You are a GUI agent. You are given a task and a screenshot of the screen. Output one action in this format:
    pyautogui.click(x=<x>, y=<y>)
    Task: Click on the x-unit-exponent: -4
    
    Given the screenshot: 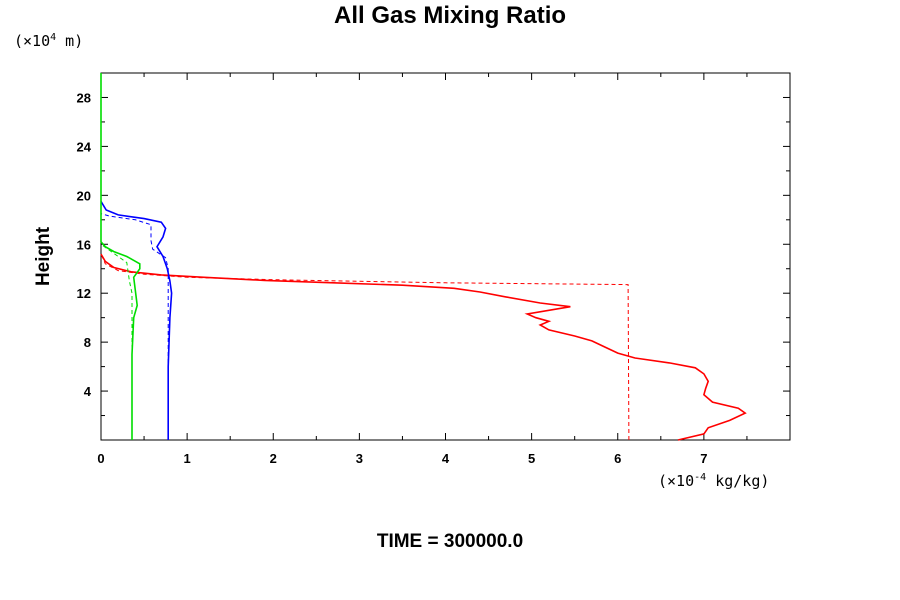 What is the action you would take?
    pyautogui.click(x=700, y=477)
    